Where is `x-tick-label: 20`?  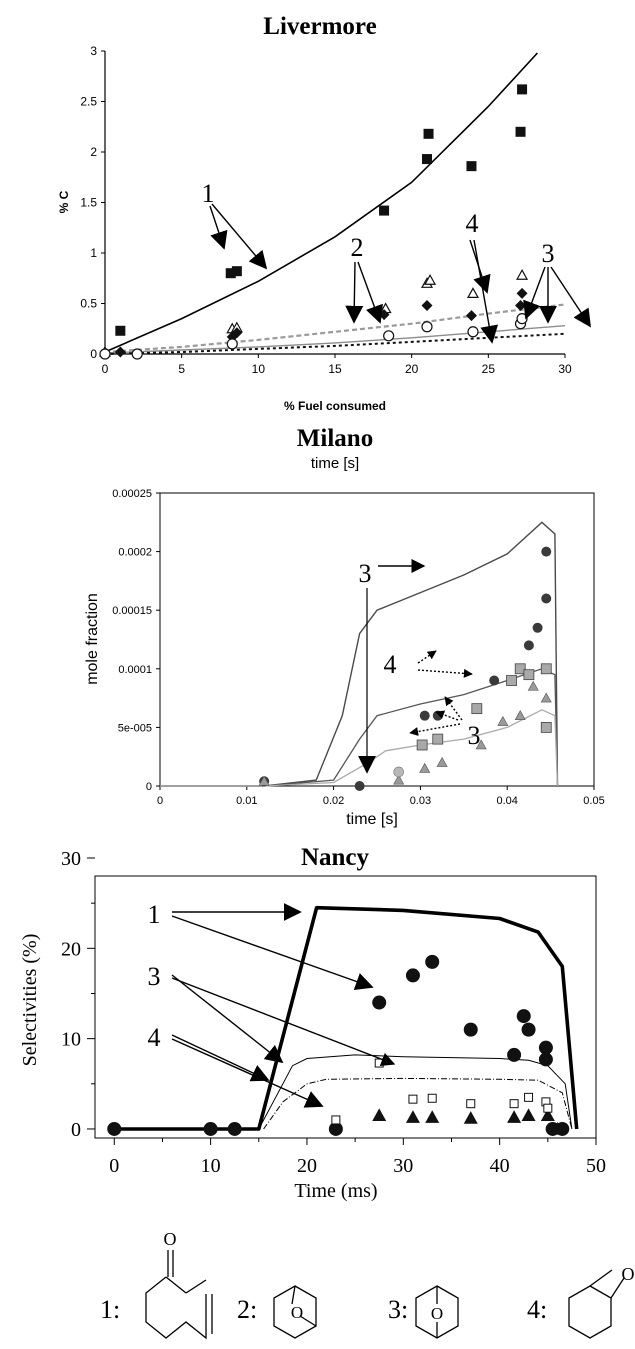
x-tick-label: 20 is located at coordinates (307, 1166).